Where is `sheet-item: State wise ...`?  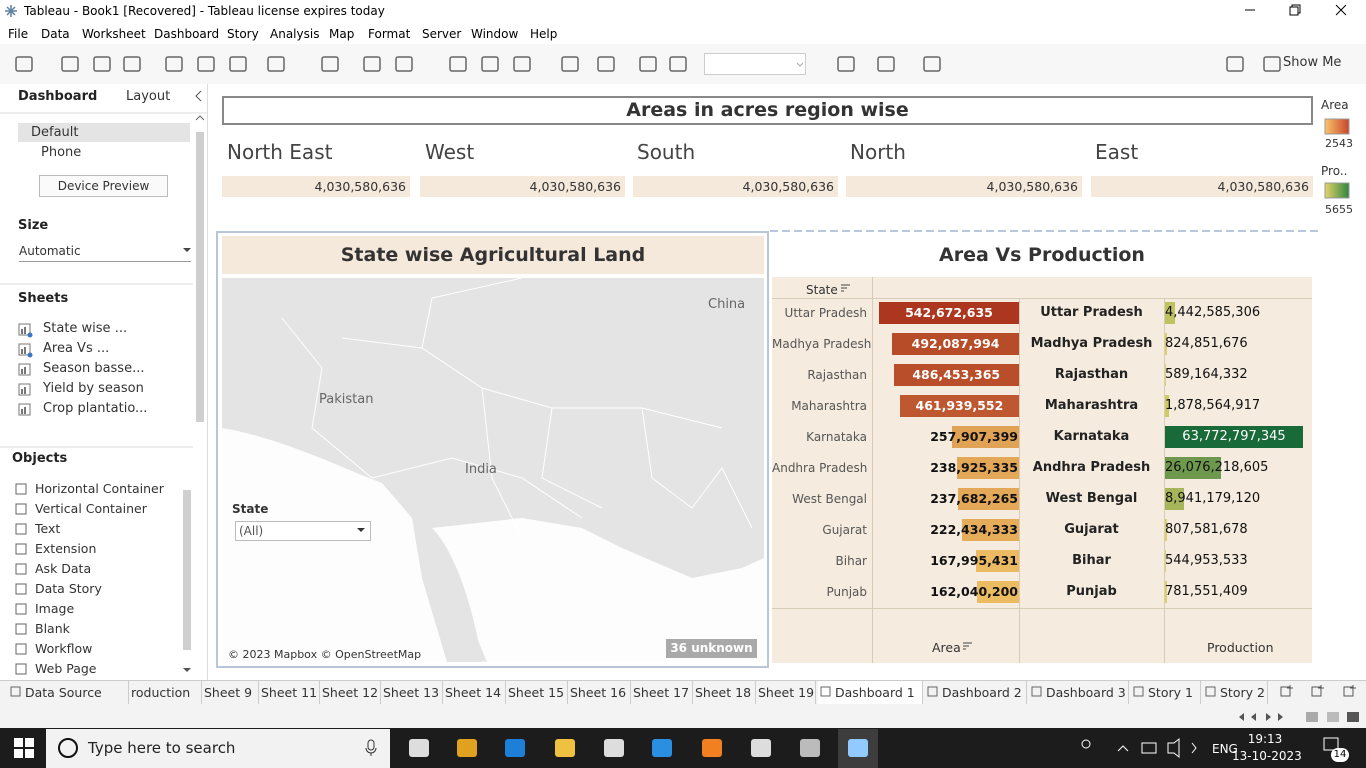
sheet-item: State wise ... is located at coordinates (85, 328).